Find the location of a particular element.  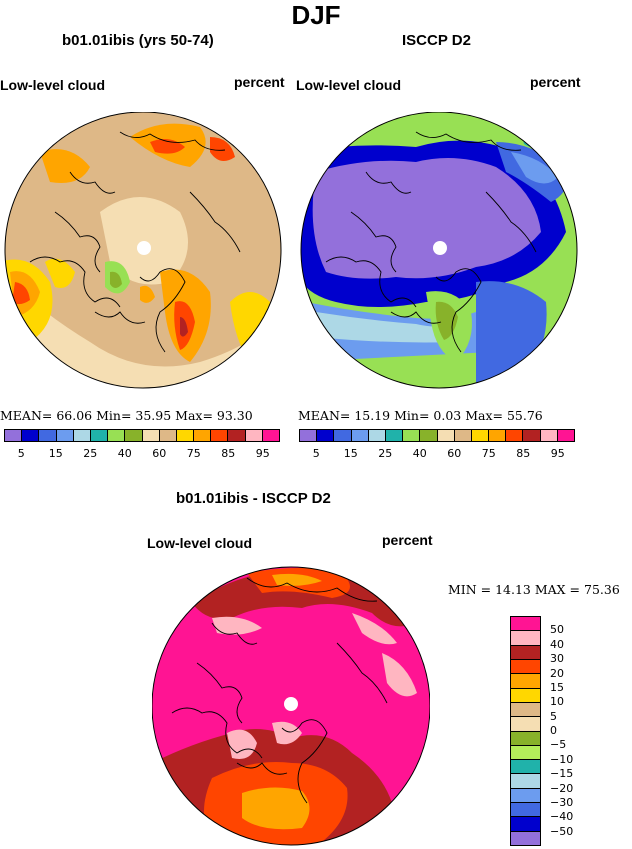

diff-panel-title: b01.01ibis - ISCCP D2 is located at coordinates (253, 498).